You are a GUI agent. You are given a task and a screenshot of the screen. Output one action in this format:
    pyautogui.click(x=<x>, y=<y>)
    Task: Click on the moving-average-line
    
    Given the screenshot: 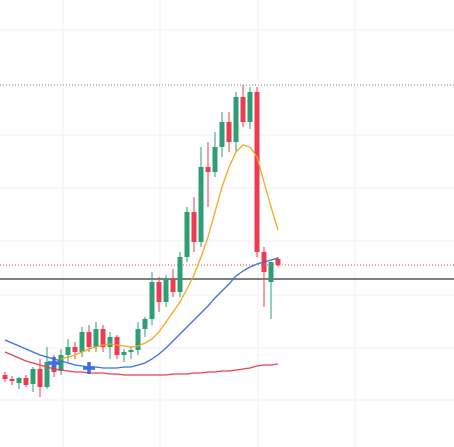 What is the action you would take?
    pyautogui.click(x=141, y=363)
    